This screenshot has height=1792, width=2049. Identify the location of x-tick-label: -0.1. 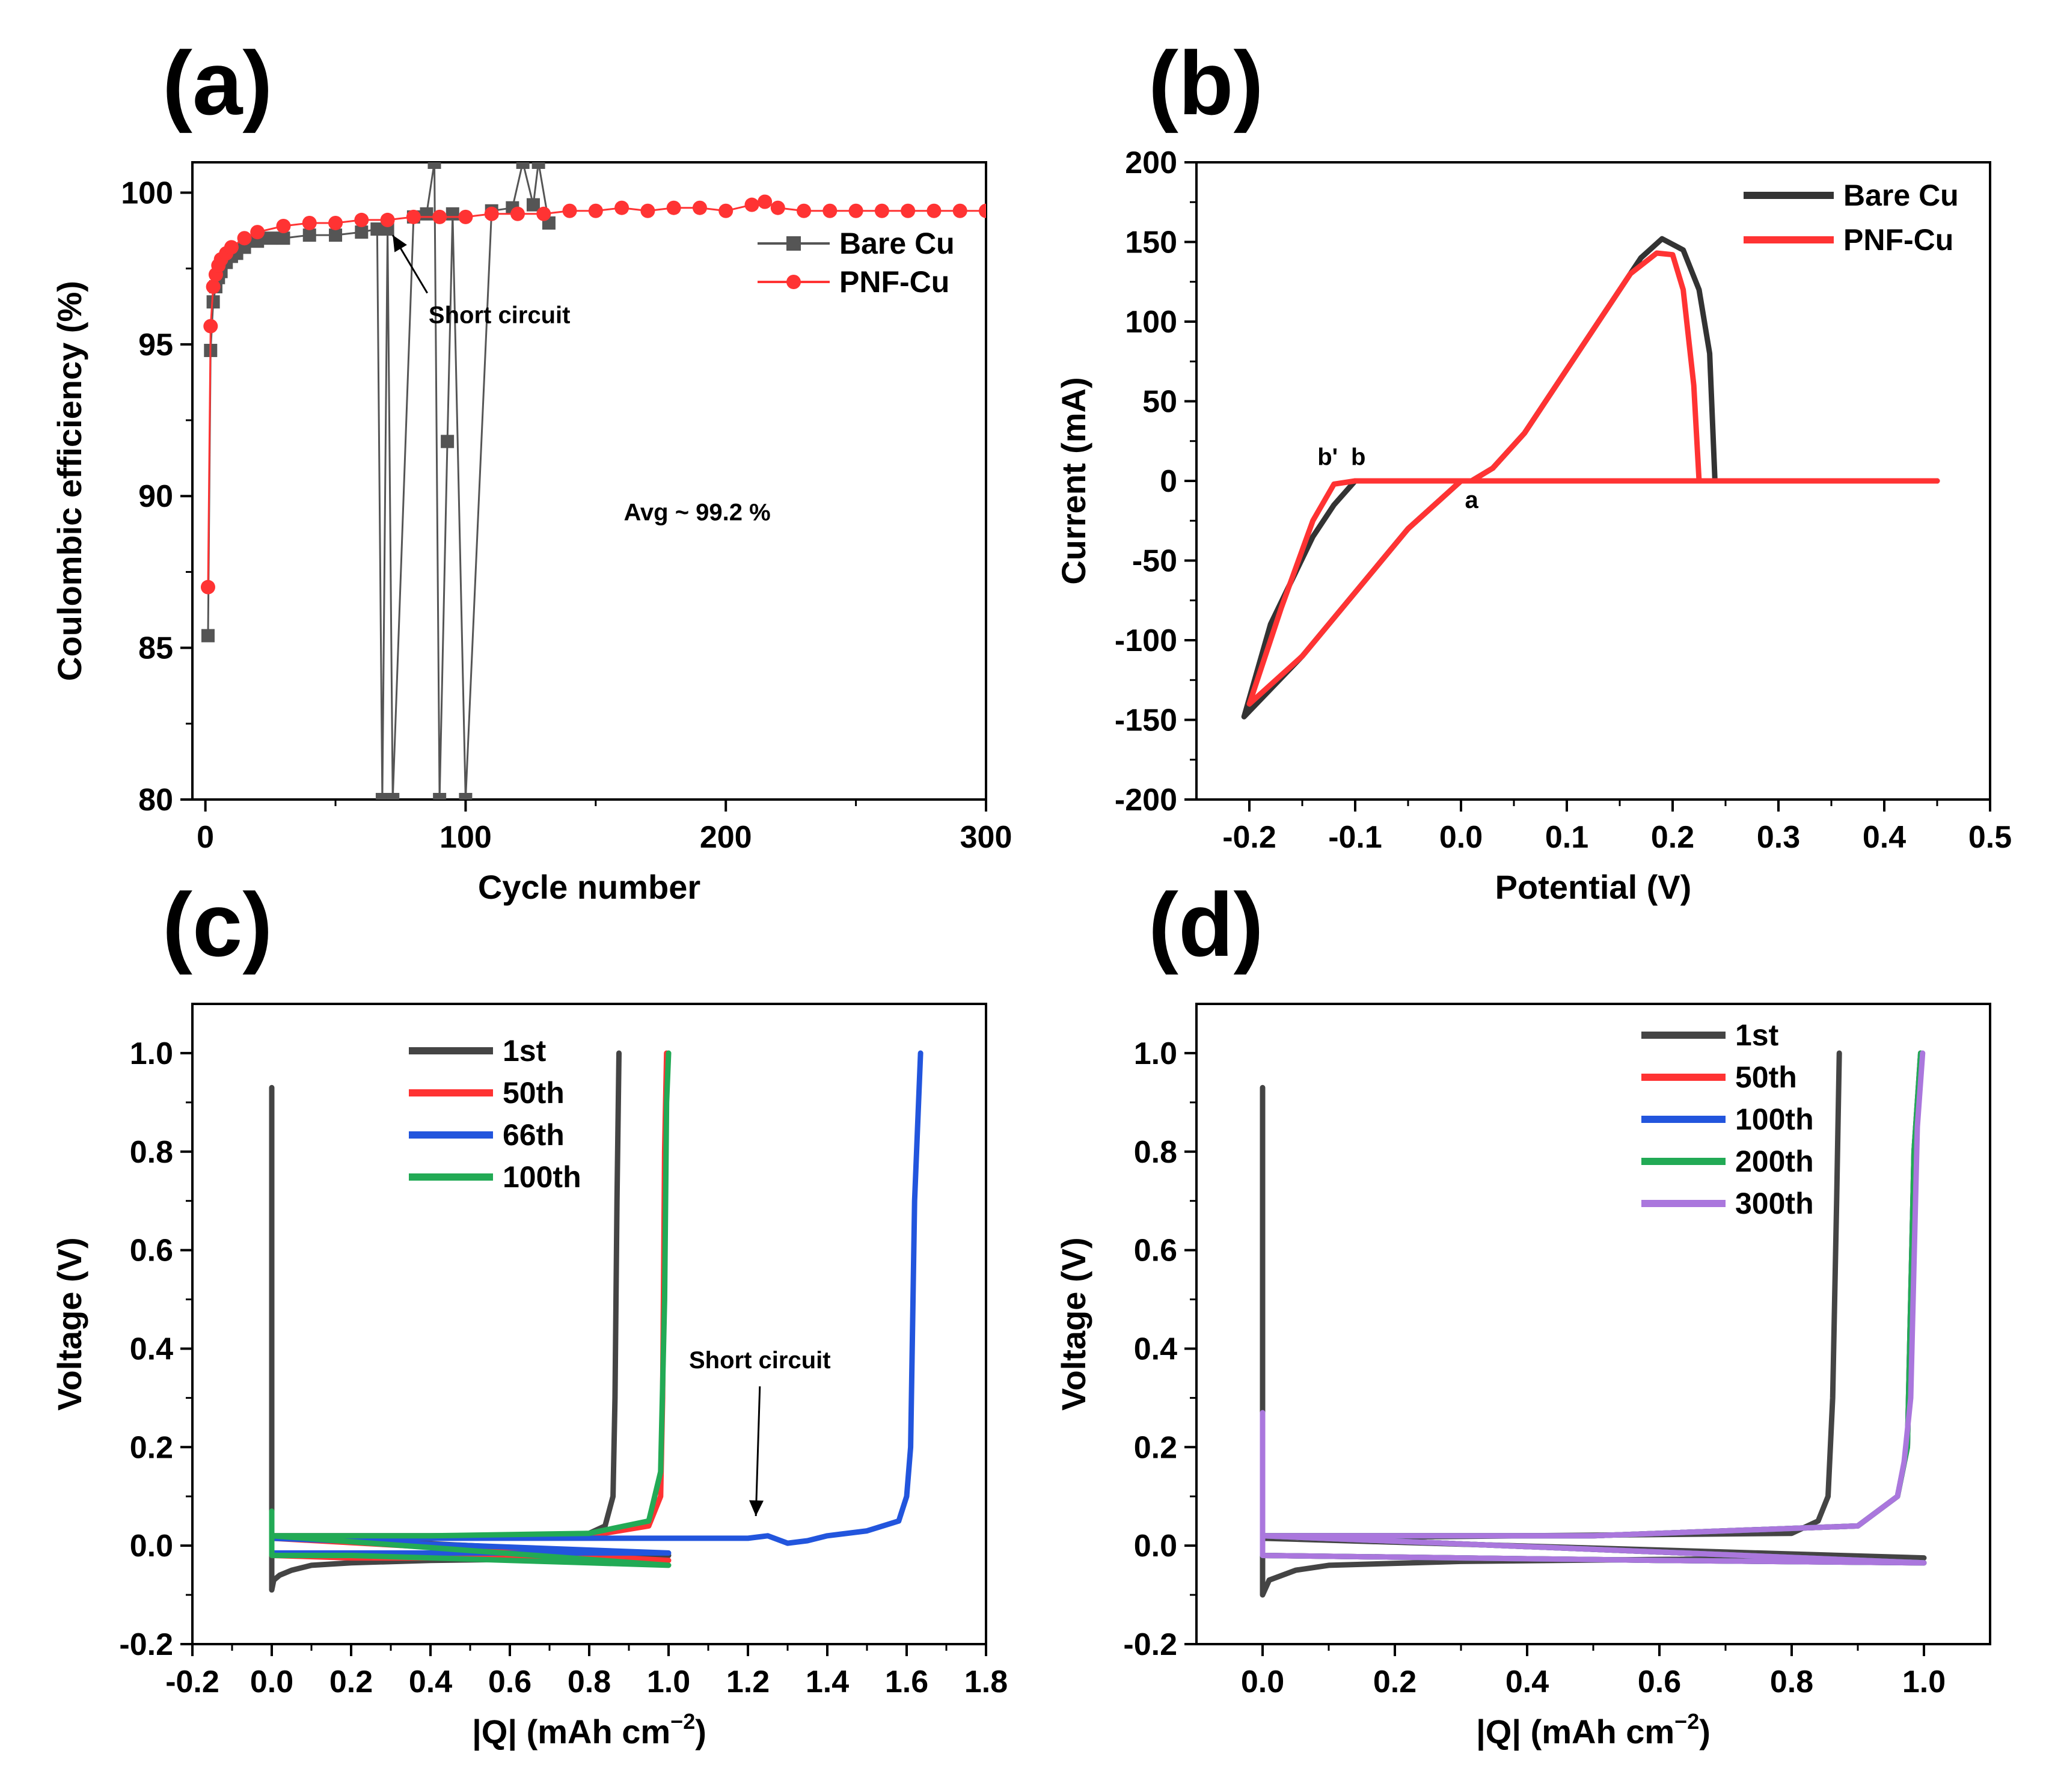
(1355, 837).